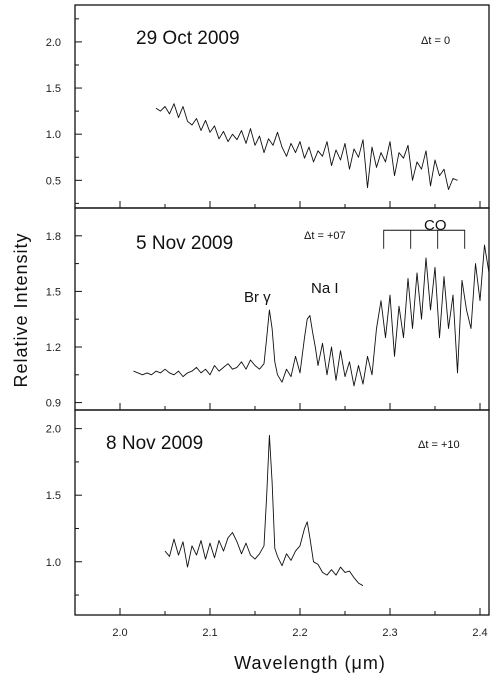  I want to click on x-axis-title: Wavelength (μm), so click(310, 663).